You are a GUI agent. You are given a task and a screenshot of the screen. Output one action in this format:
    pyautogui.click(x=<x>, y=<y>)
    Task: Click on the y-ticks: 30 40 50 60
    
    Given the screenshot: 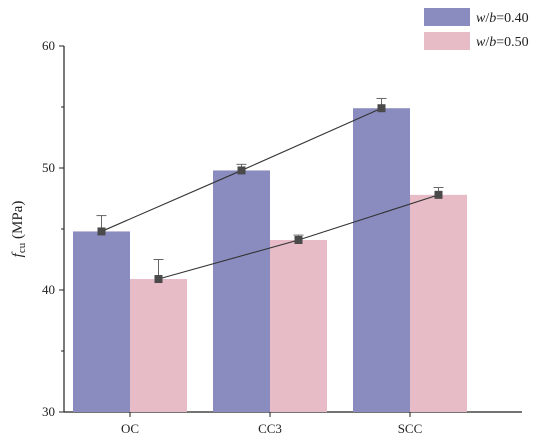 What is the action you would take?
    pyautogui.click(x=53, y=228)
    